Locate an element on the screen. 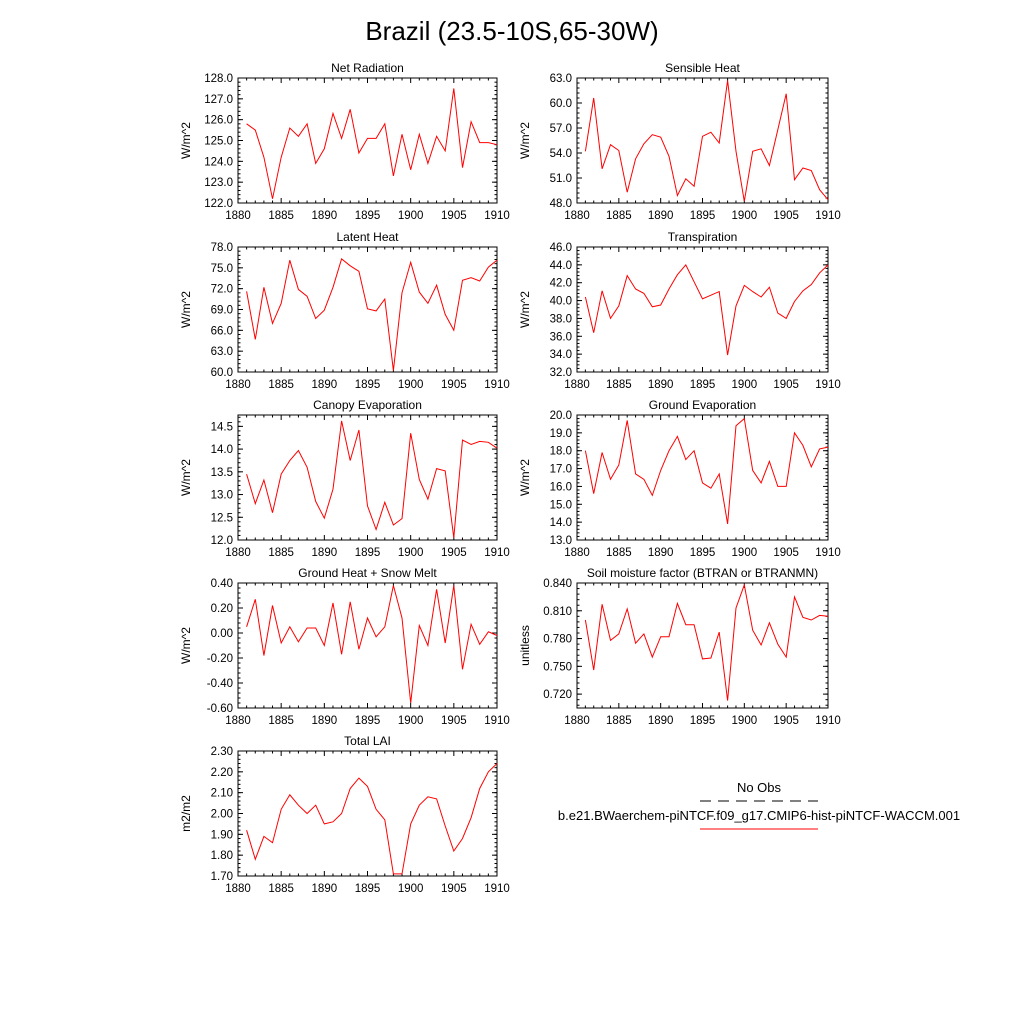  panel-title: Ground Evaporation is located at coordinates (702, 405).